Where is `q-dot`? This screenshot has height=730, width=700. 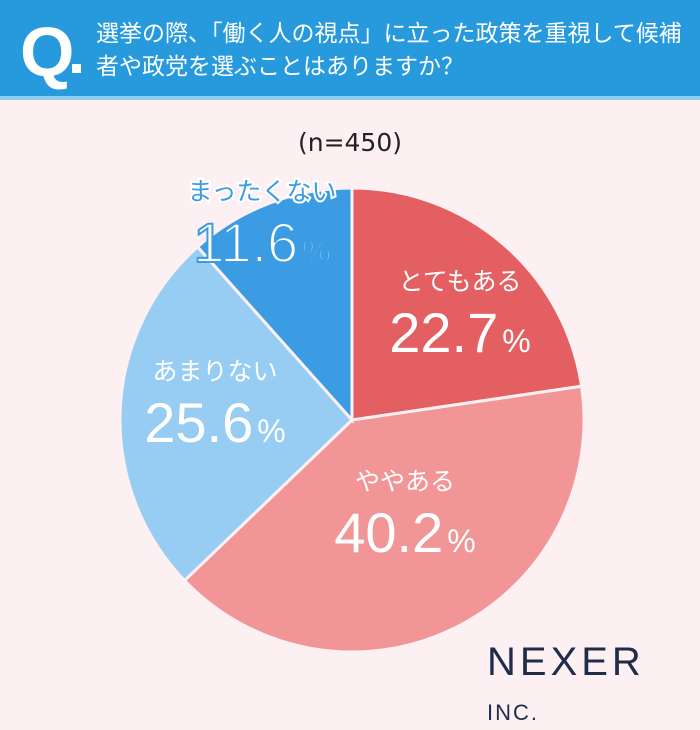 q-dot is located at coordinates (76, 68).